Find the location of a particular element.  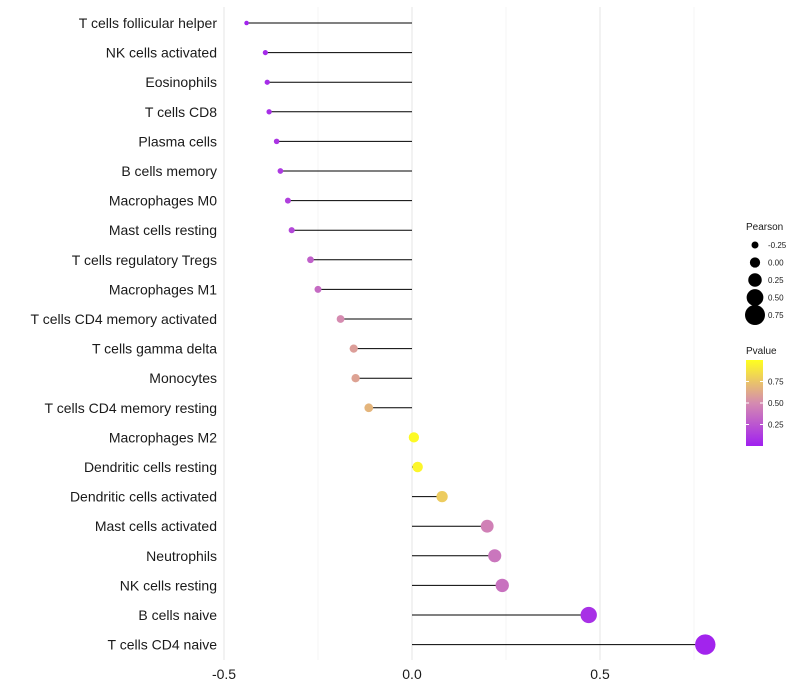

point-t-cells-cd4-memory-resting is located at coordinates (369, 408).